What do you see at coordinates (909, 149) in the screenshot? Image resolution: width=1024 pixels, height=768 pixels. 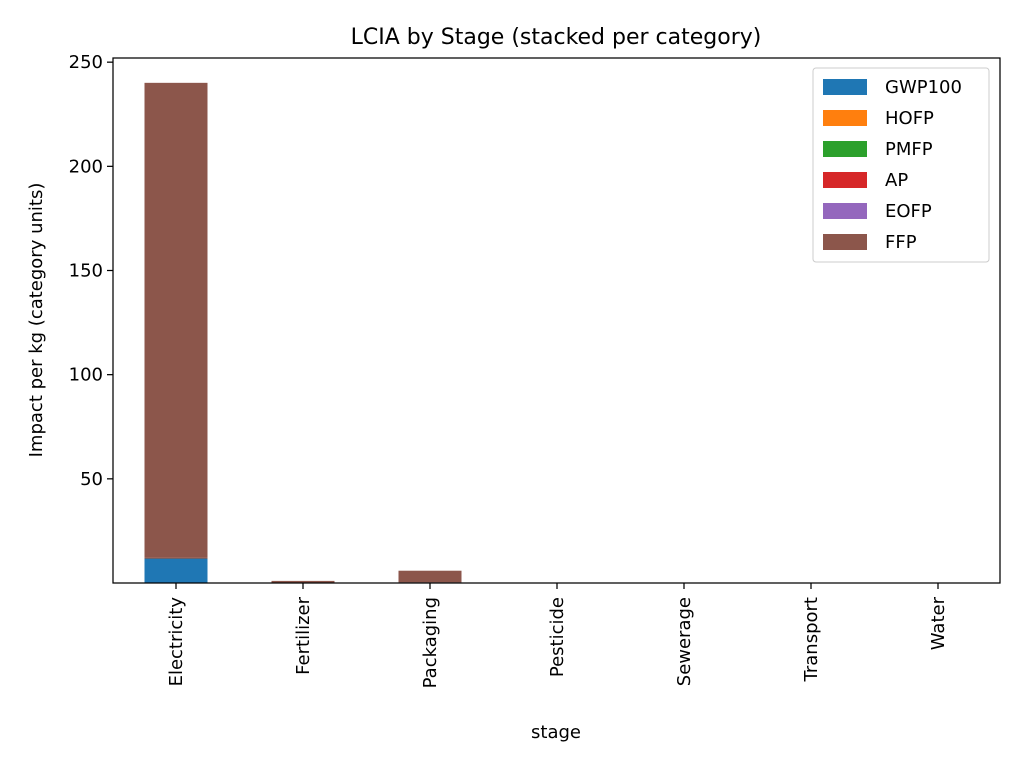 I see `legend-label-pmfp: PMFP` at bounding box center [909, 149].